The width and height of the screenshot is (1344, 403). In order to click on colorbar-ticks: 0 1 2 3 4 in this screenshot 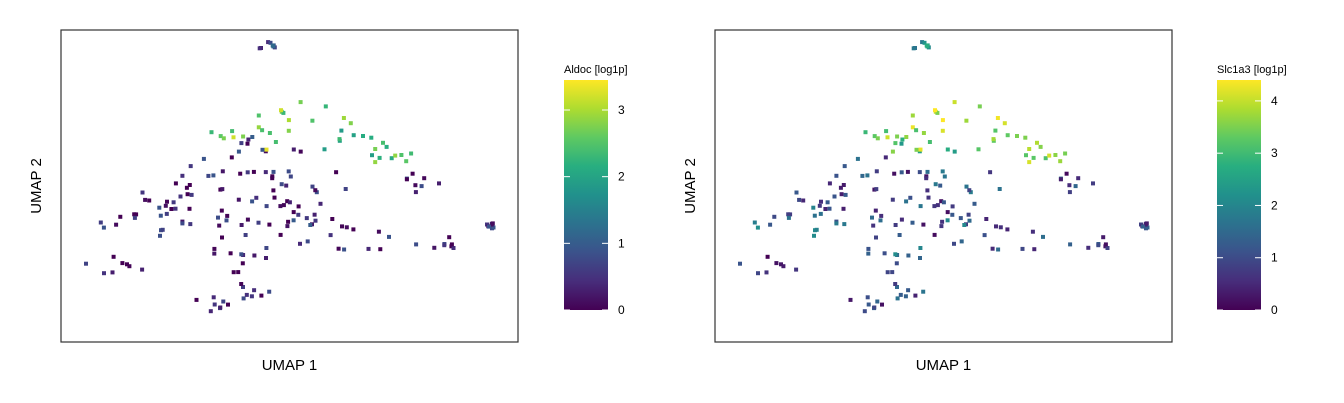, I will do `click(1247, 205)`.